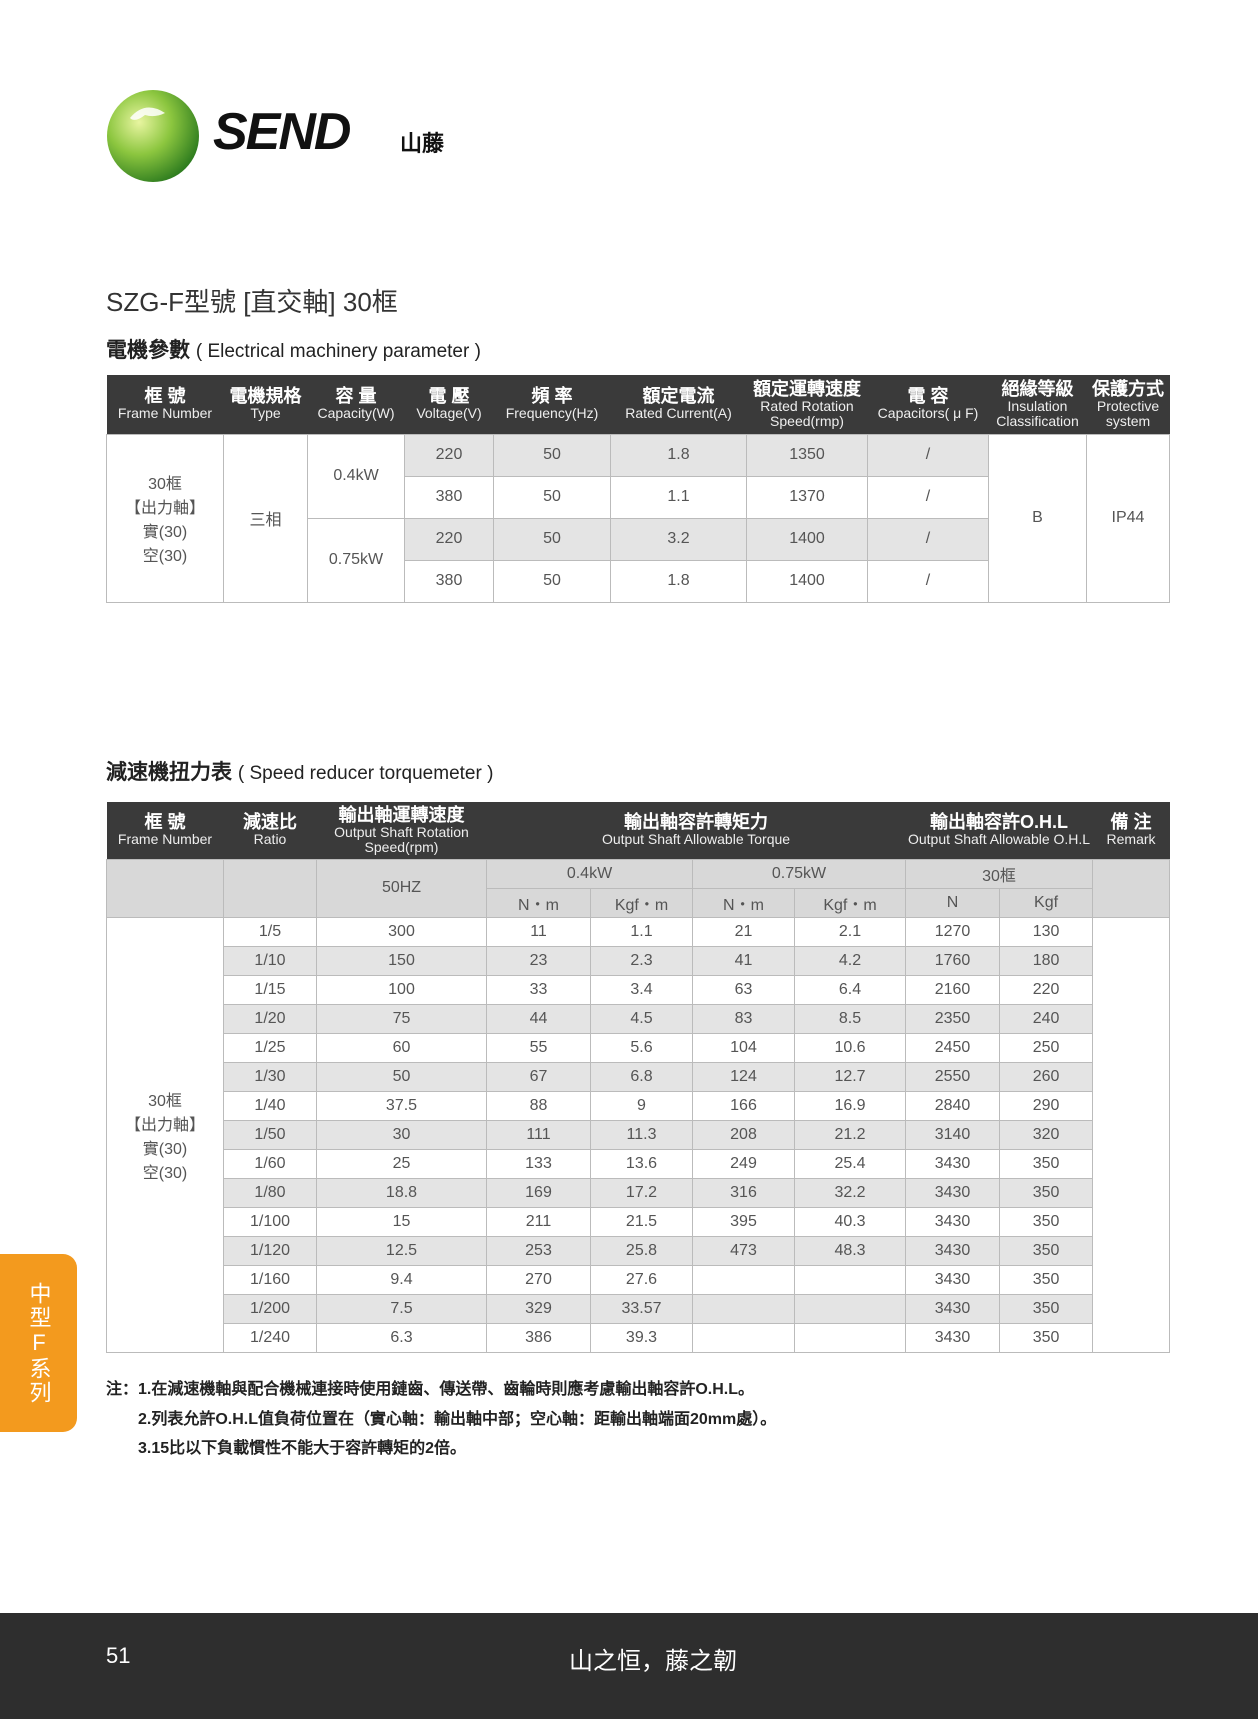 The width and height of the screenshot is (1258, 1719). I want to click on value-cell: 1.8, so click(678, 581).